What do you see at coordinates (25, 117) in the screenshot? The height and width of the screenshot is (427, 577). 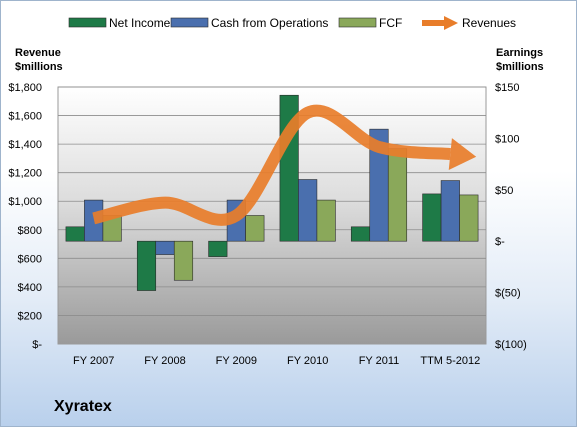 I see `left-tick-label: $1,600` at bounding box center [25, 117].